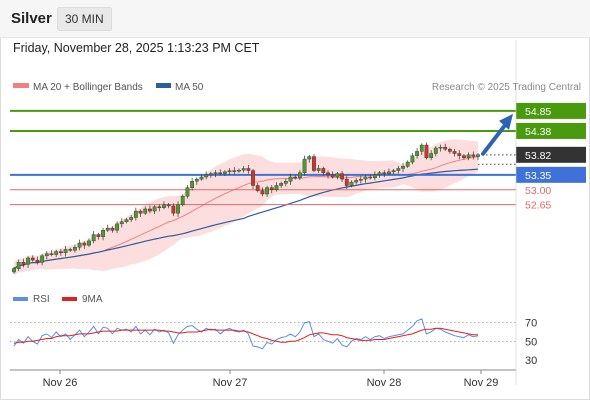  I want to click on rsi-tick-label: 30, so click(531, 361).